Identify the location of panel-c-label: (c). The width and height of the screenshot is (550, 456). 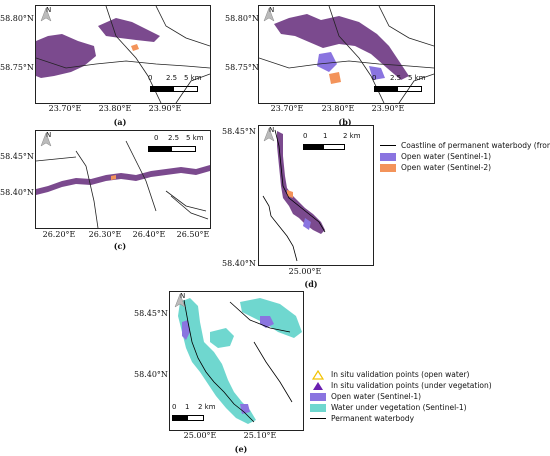
(120, 246).